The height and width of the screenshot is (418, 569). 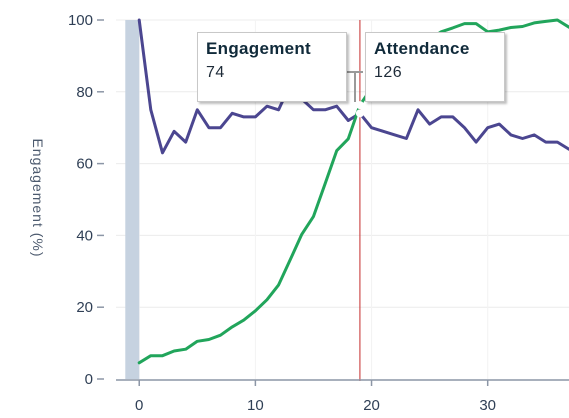 I want to click on y-tick-label-60: 60, so click(x=84, y=164).